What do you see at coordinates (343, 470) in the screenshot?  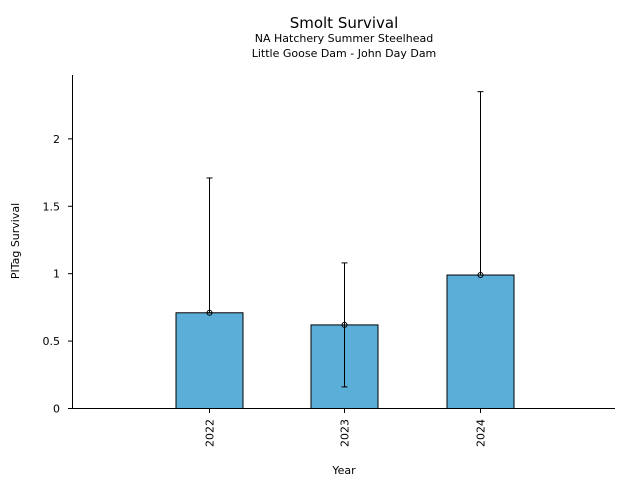 I see `x-axis-label: Year` at bounding box center [343, 470].